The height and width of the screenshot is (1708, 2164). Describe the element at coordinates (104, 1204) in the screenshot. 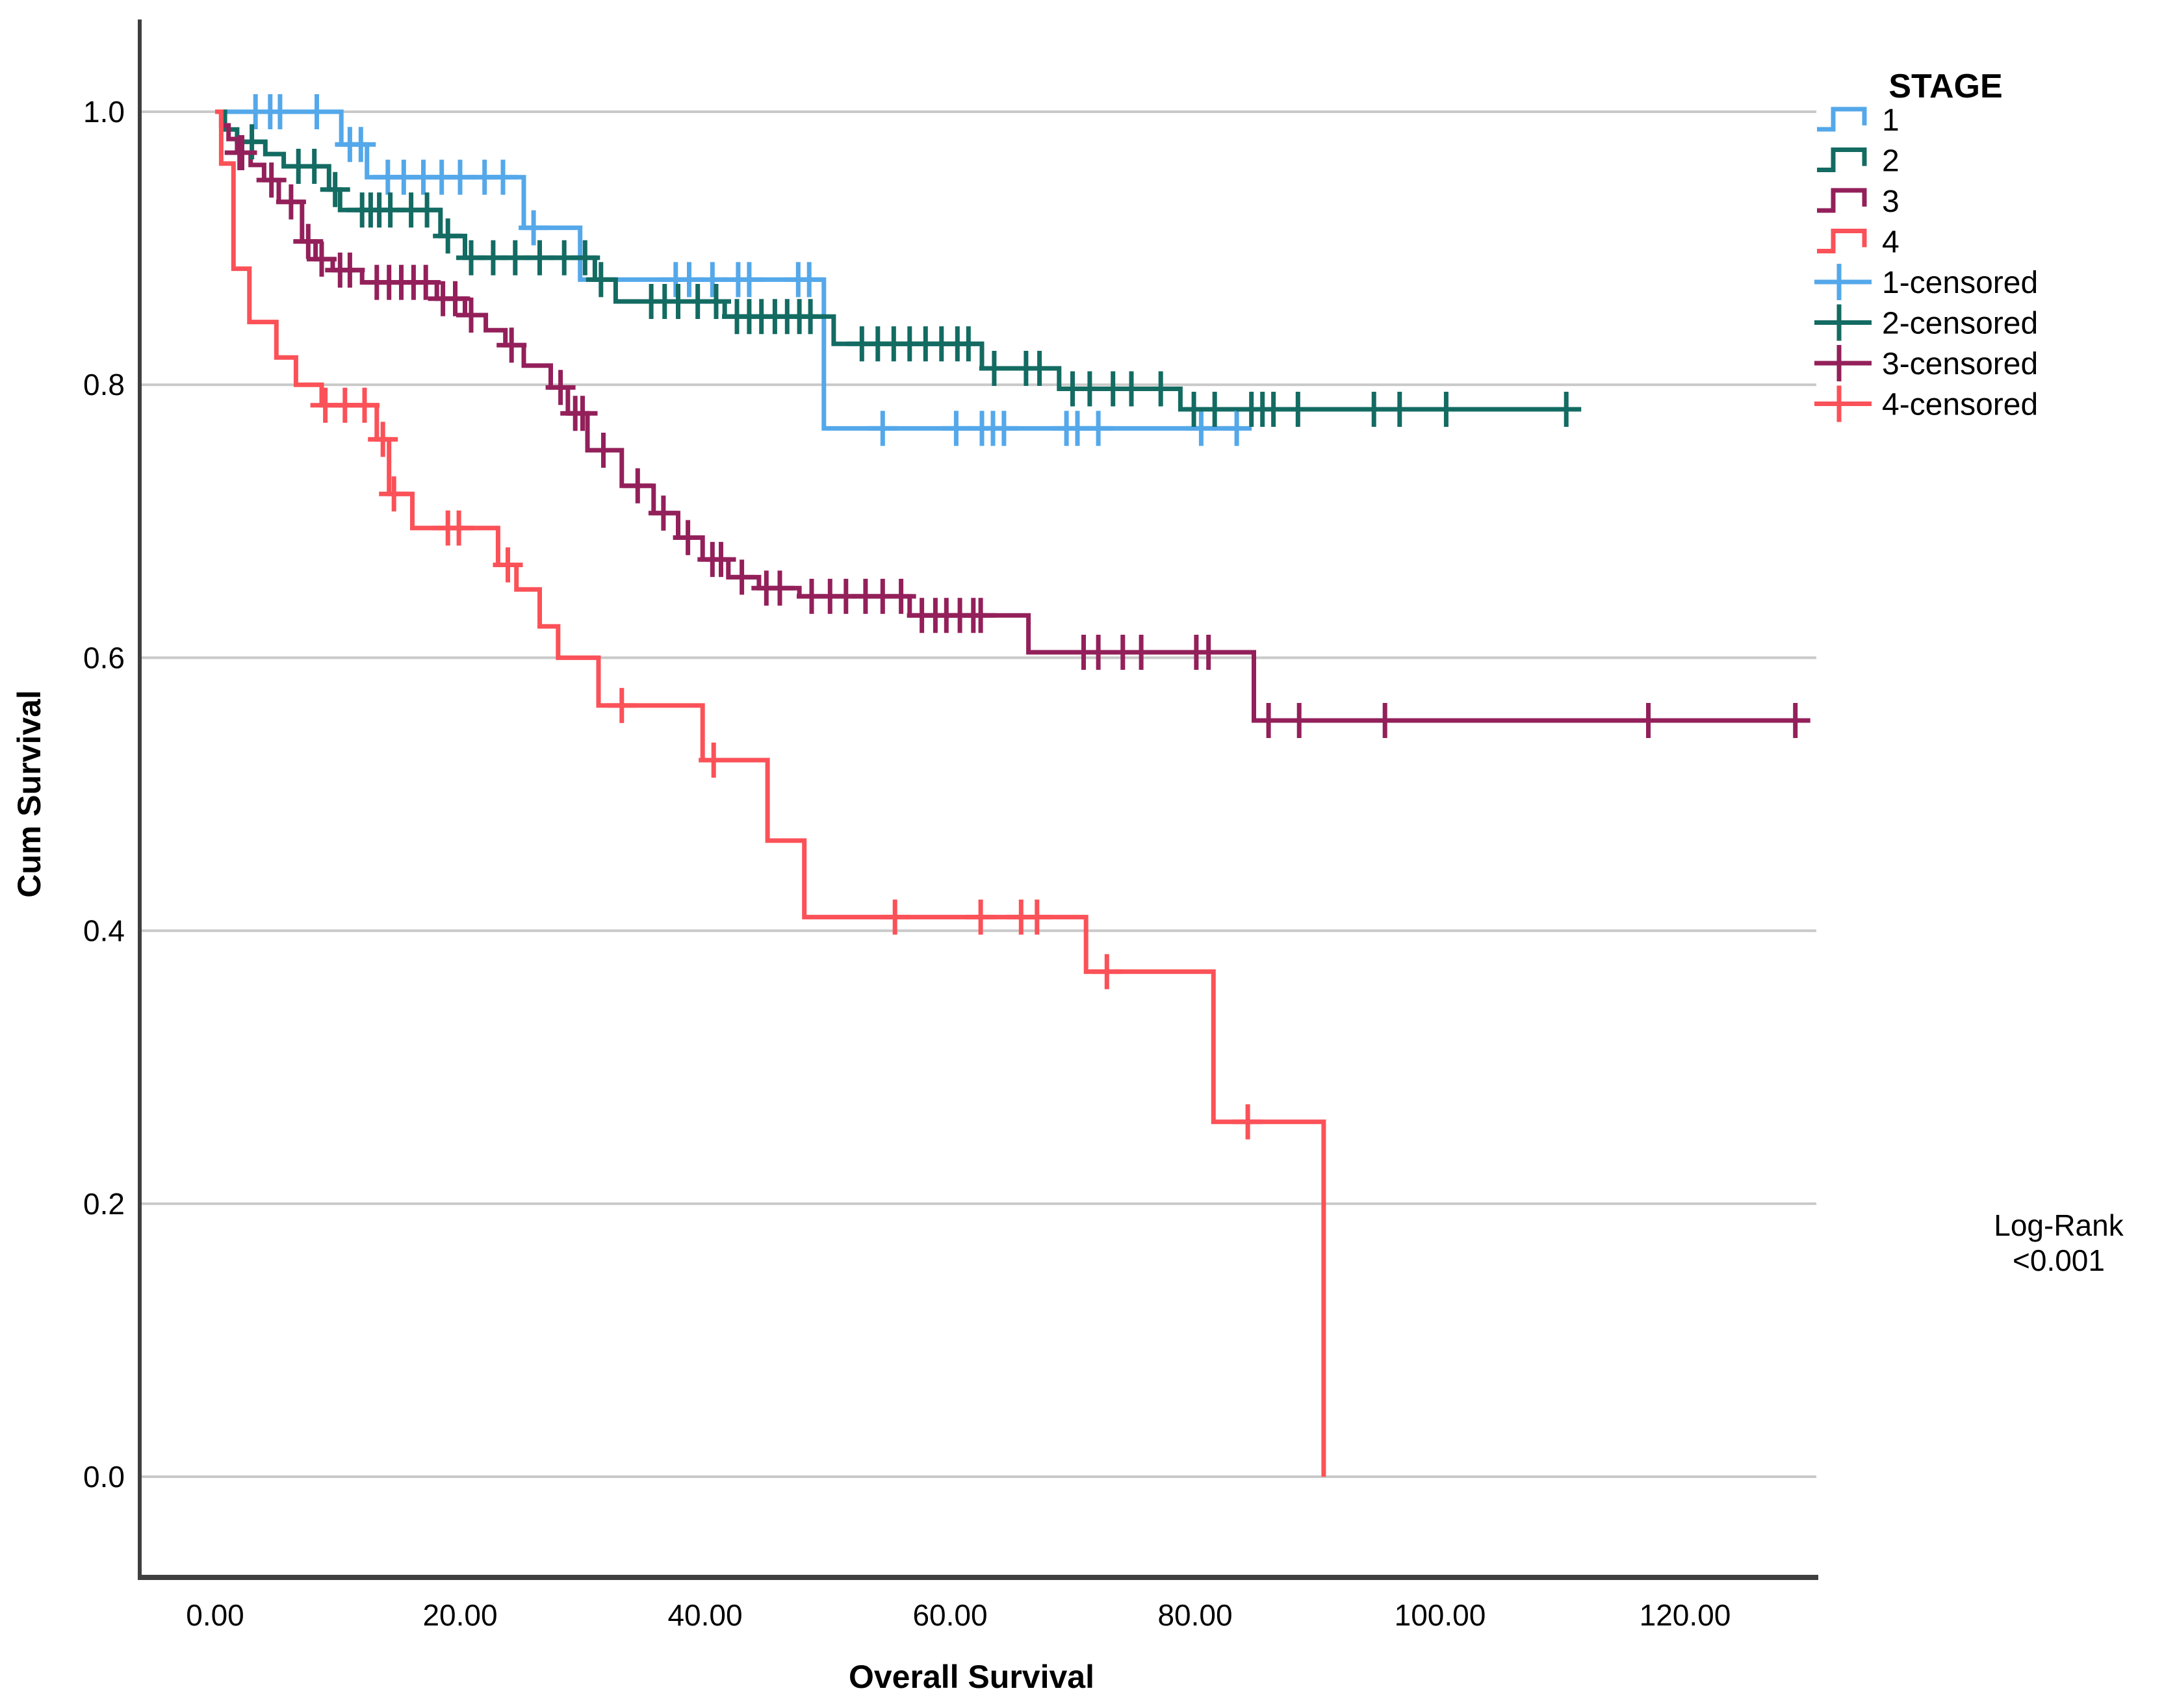

I see `y-tick-label-0.2: 0.2` at that location.